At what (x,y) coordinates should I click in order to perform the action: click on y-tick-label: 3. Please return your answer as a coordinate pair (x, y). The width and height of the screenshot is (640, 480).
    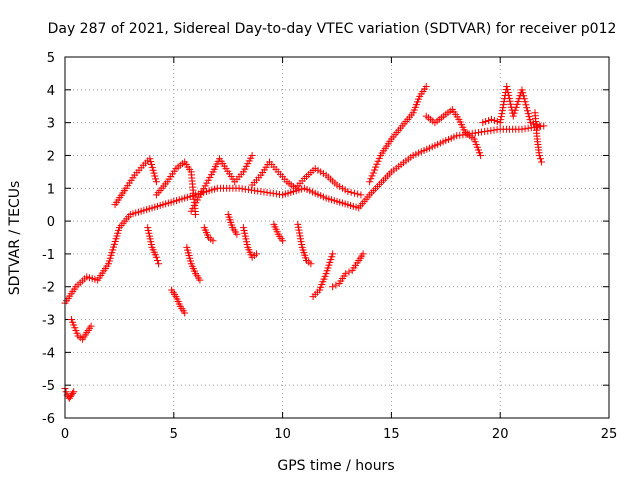
    Looking at the image, I should click on (51, 124).